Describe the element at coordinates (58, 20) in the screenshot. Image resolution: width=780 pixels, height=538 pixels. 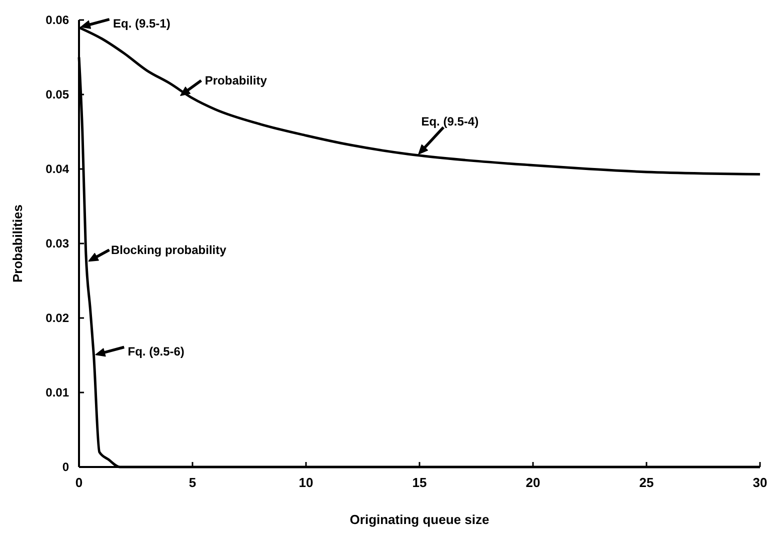
I see `y-tick-label: 0.06` at that location.